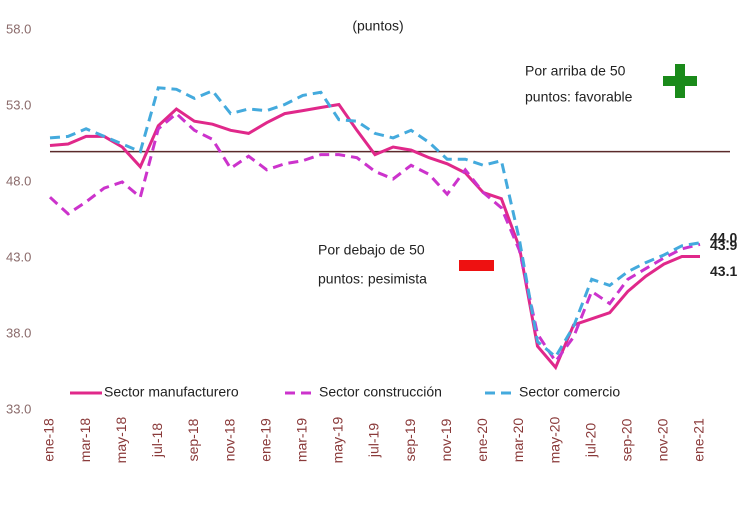  Describe the element at coordinates (371, 250) in the screenshot. I see `annotation: Por debajo de 50` at that location.